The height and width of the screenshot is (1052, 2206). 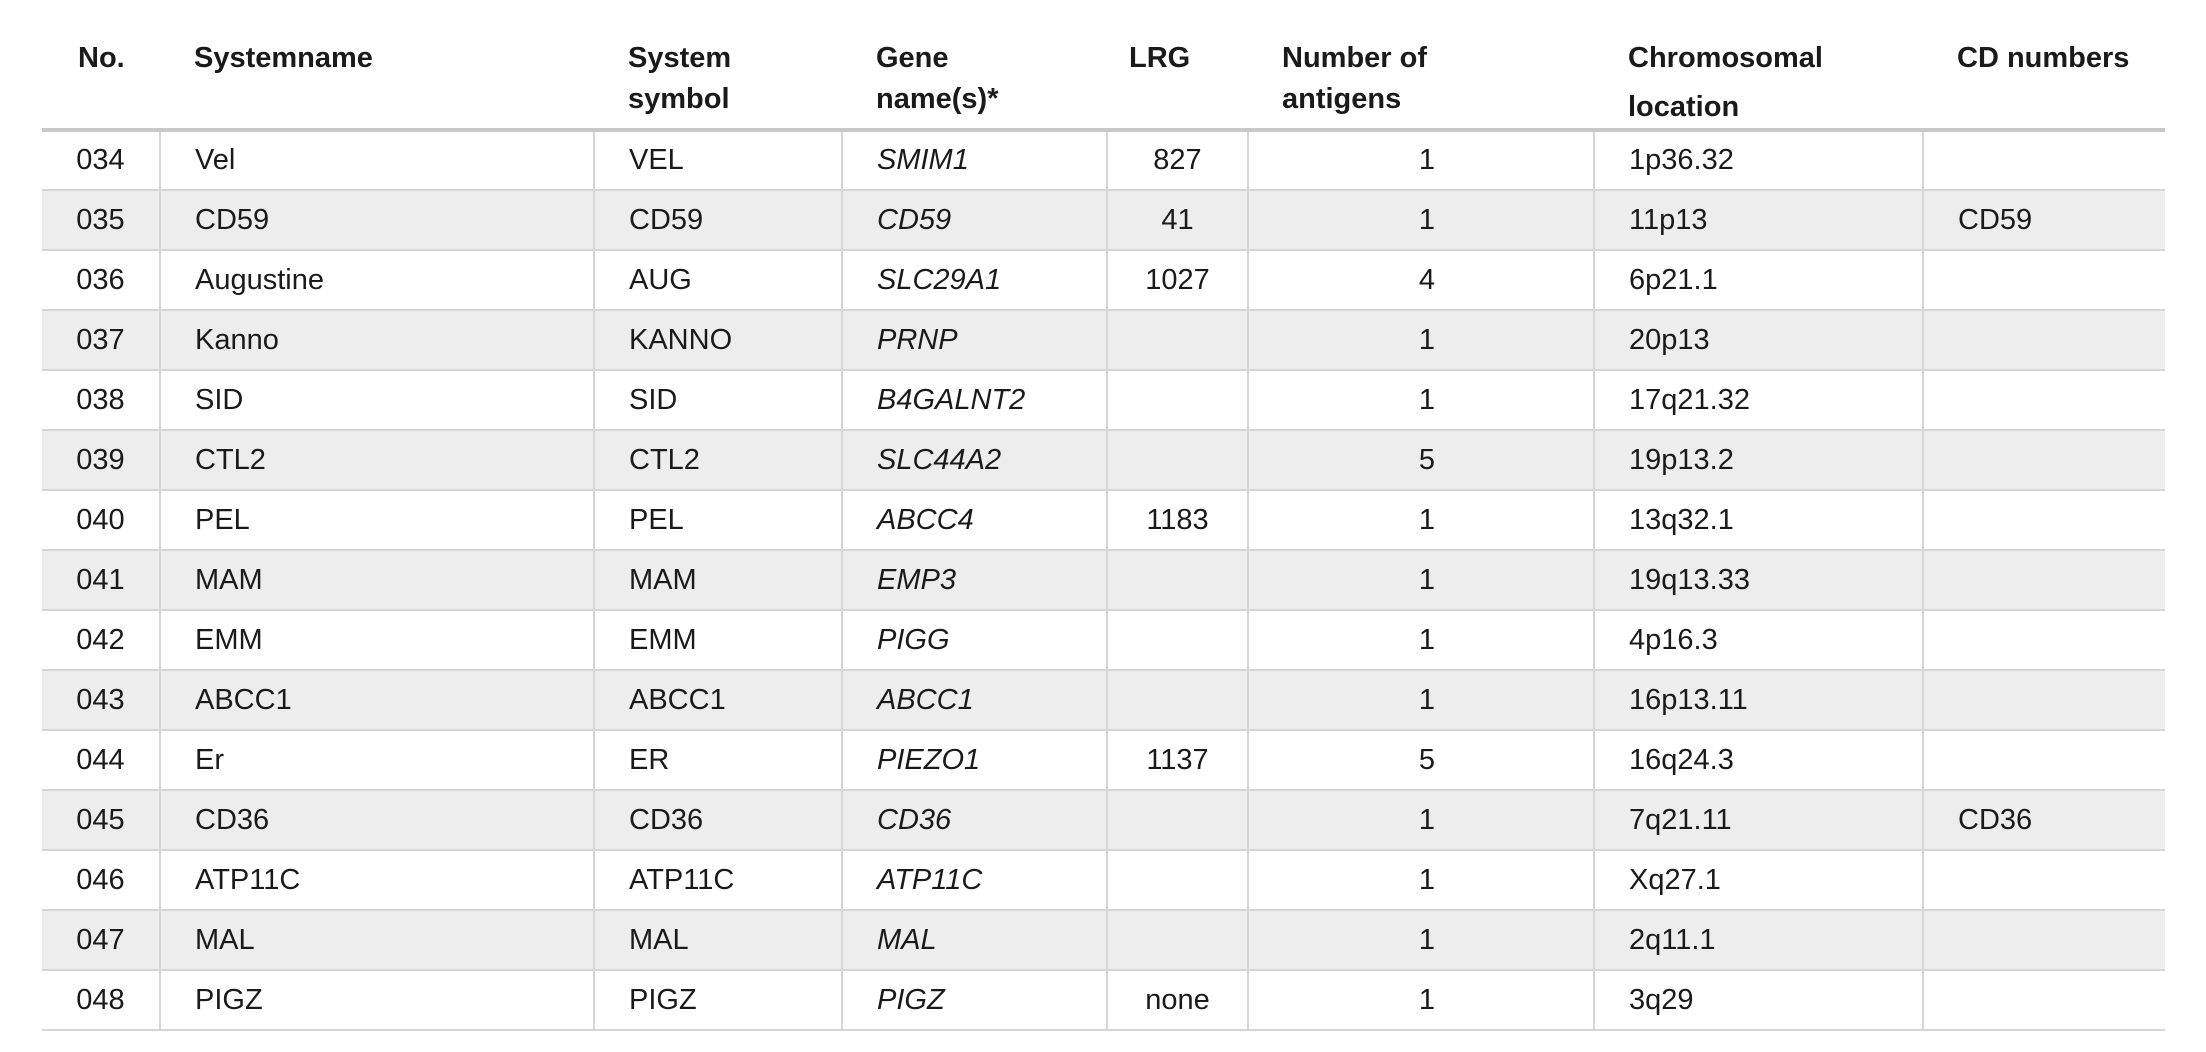 What do you see at coordinates (1758, 400) in the screenshot?
I see `cell-chromosomal-location: 17q21.32` at bounding box center [1758, 400].